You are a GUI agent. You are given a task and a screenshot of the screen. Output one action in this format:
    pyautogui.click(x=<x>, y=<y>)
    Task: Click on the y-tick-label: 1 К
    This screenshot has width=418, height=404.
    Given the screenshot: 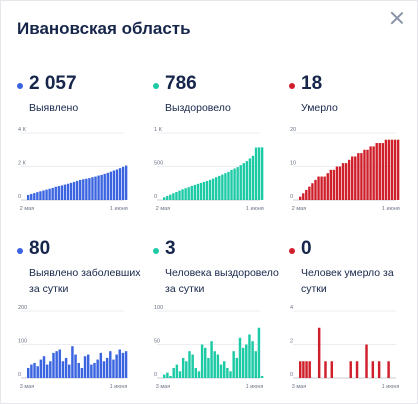 What is the action you would take?
    pyautogui.click(x=158, y=130)
    